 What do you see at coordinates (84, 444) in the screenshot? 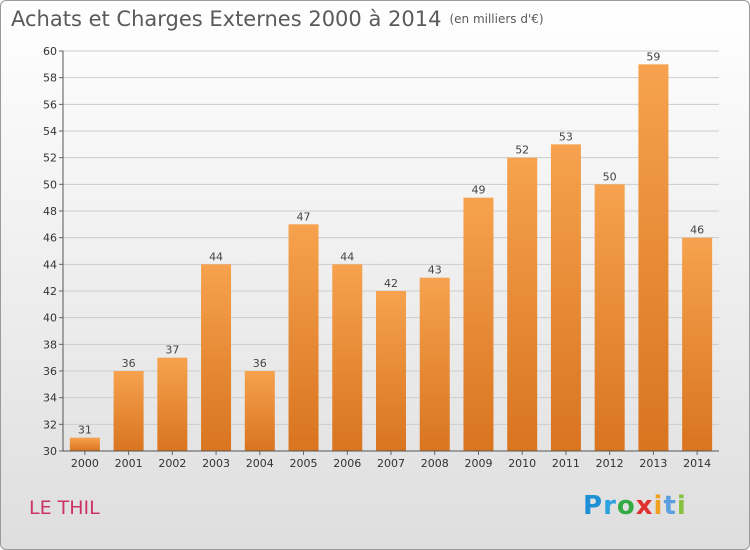
I see `bar-2000` at bounding box center [84, 444].